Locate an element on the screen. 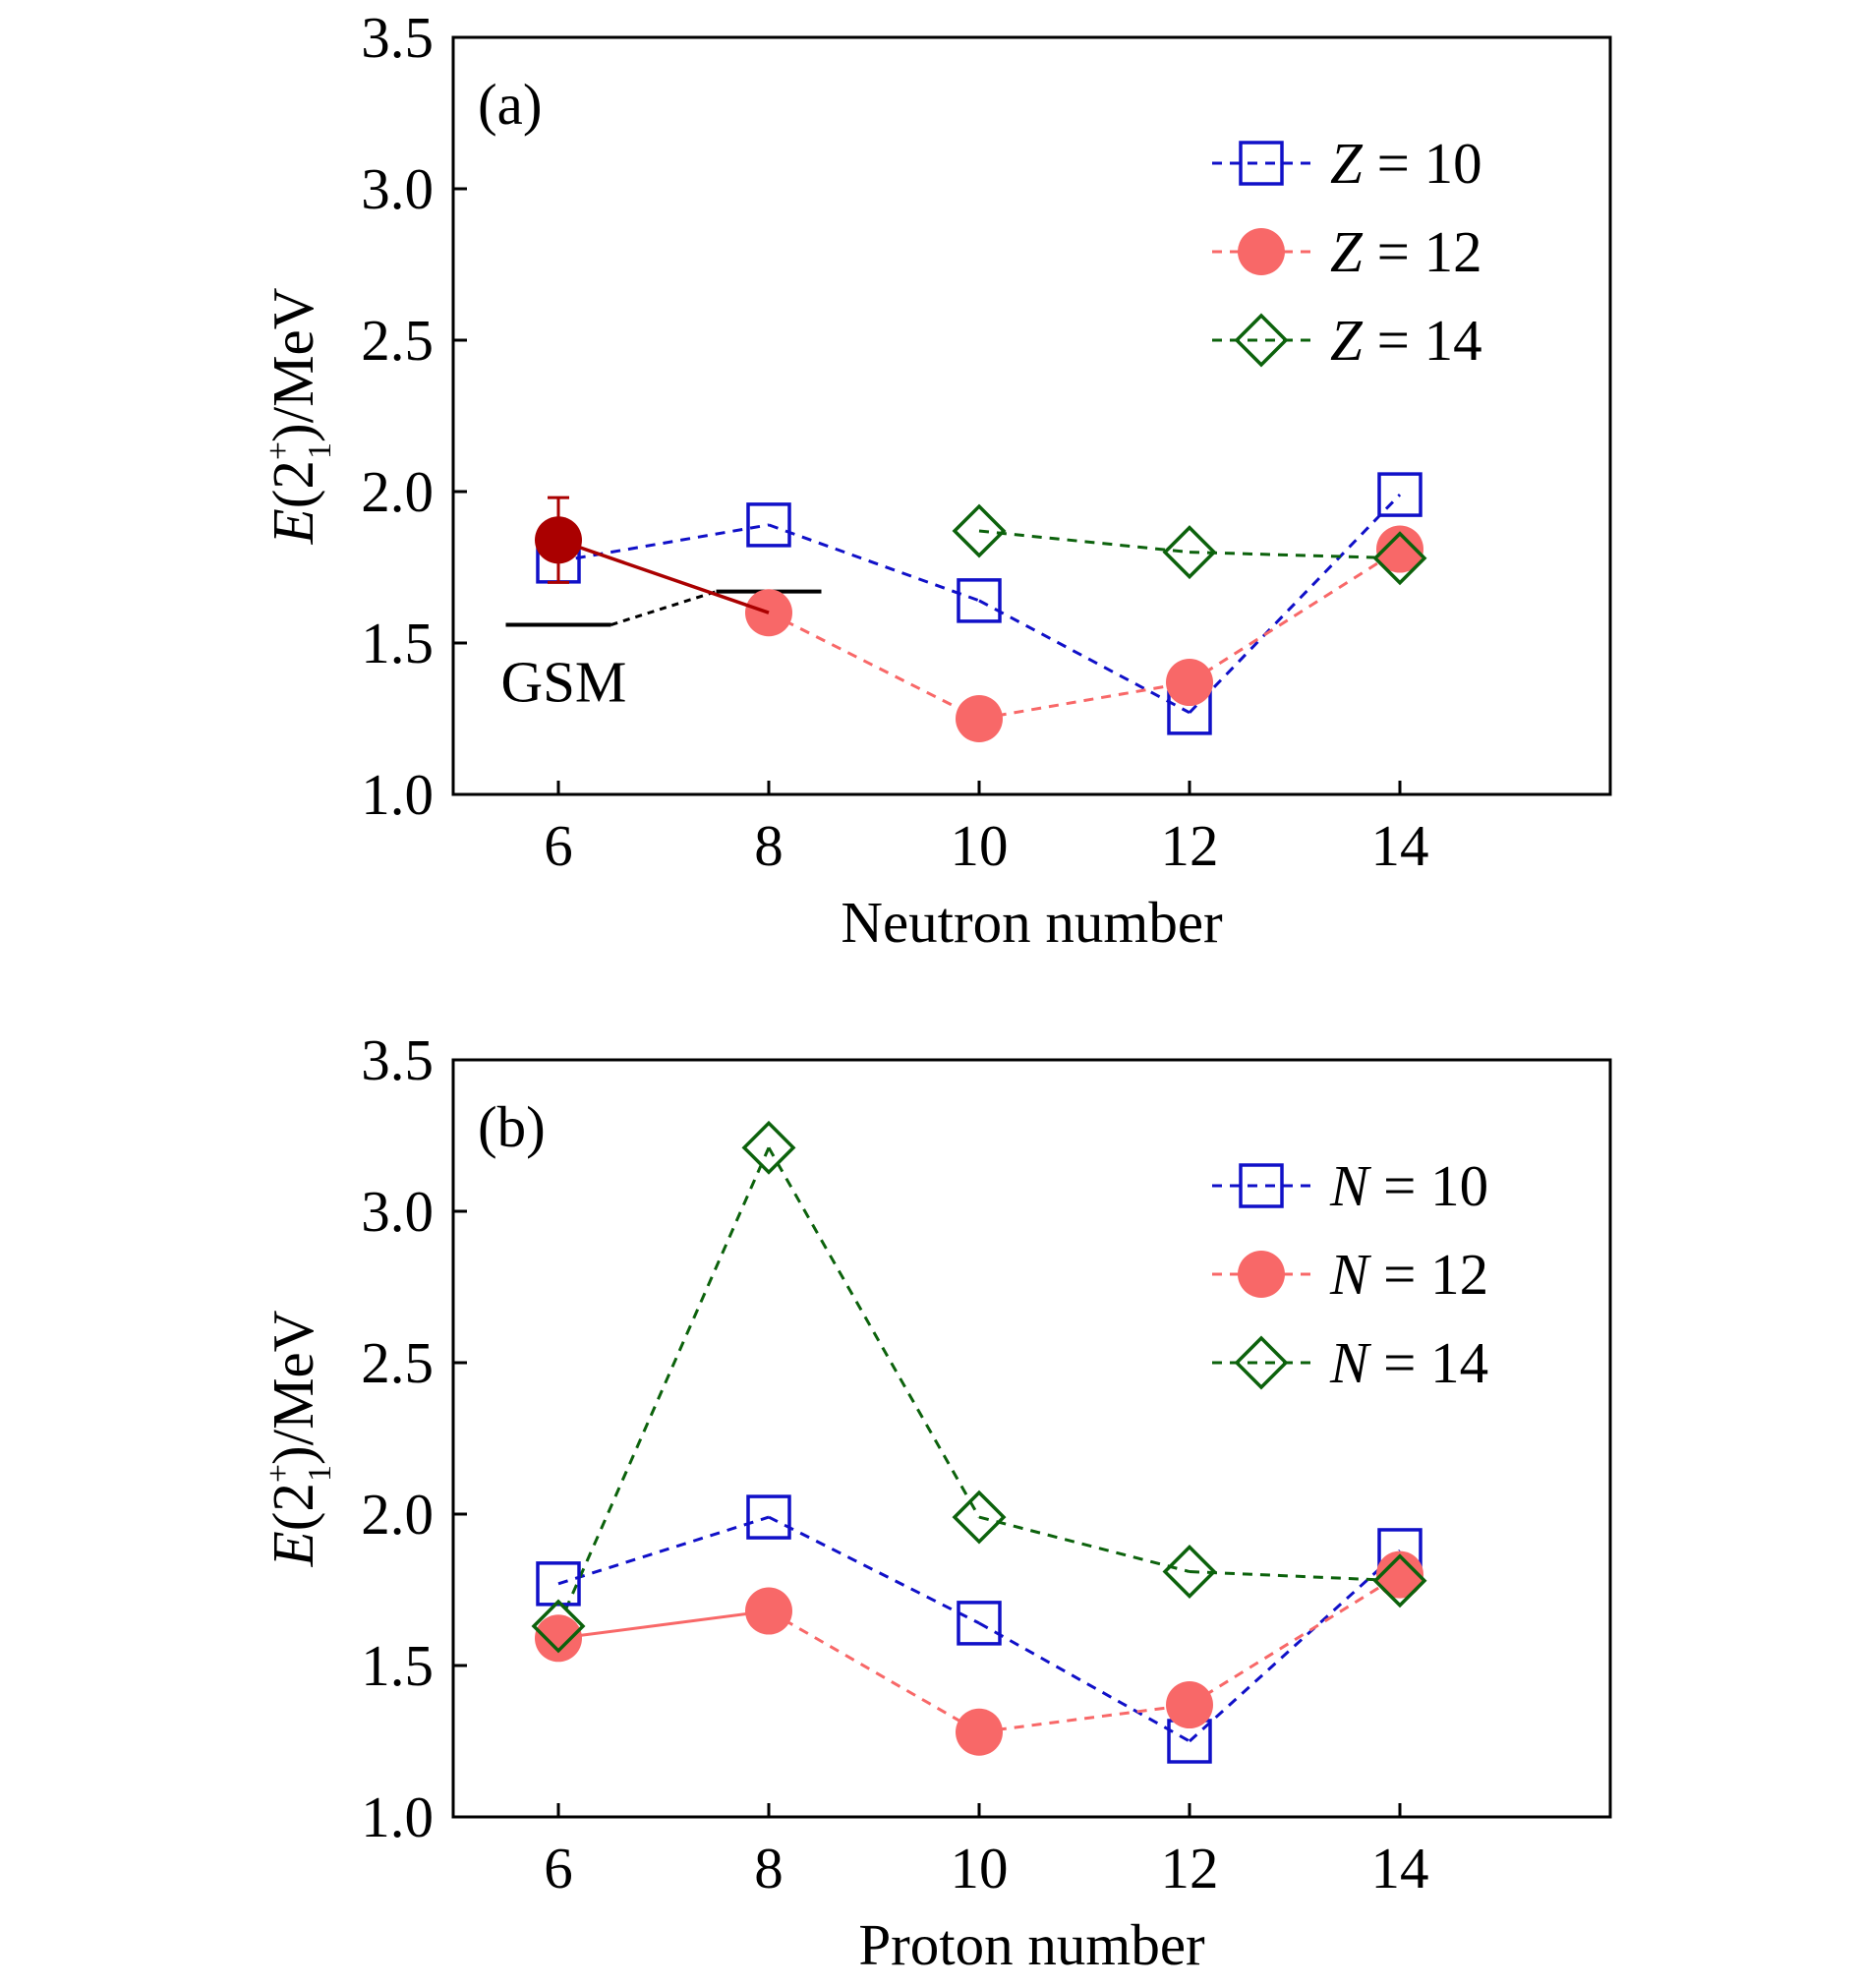 The width and height of the screenshot is (1858, 1988). x-axis-label: Neutron number is located at coordinates (1032, 922).